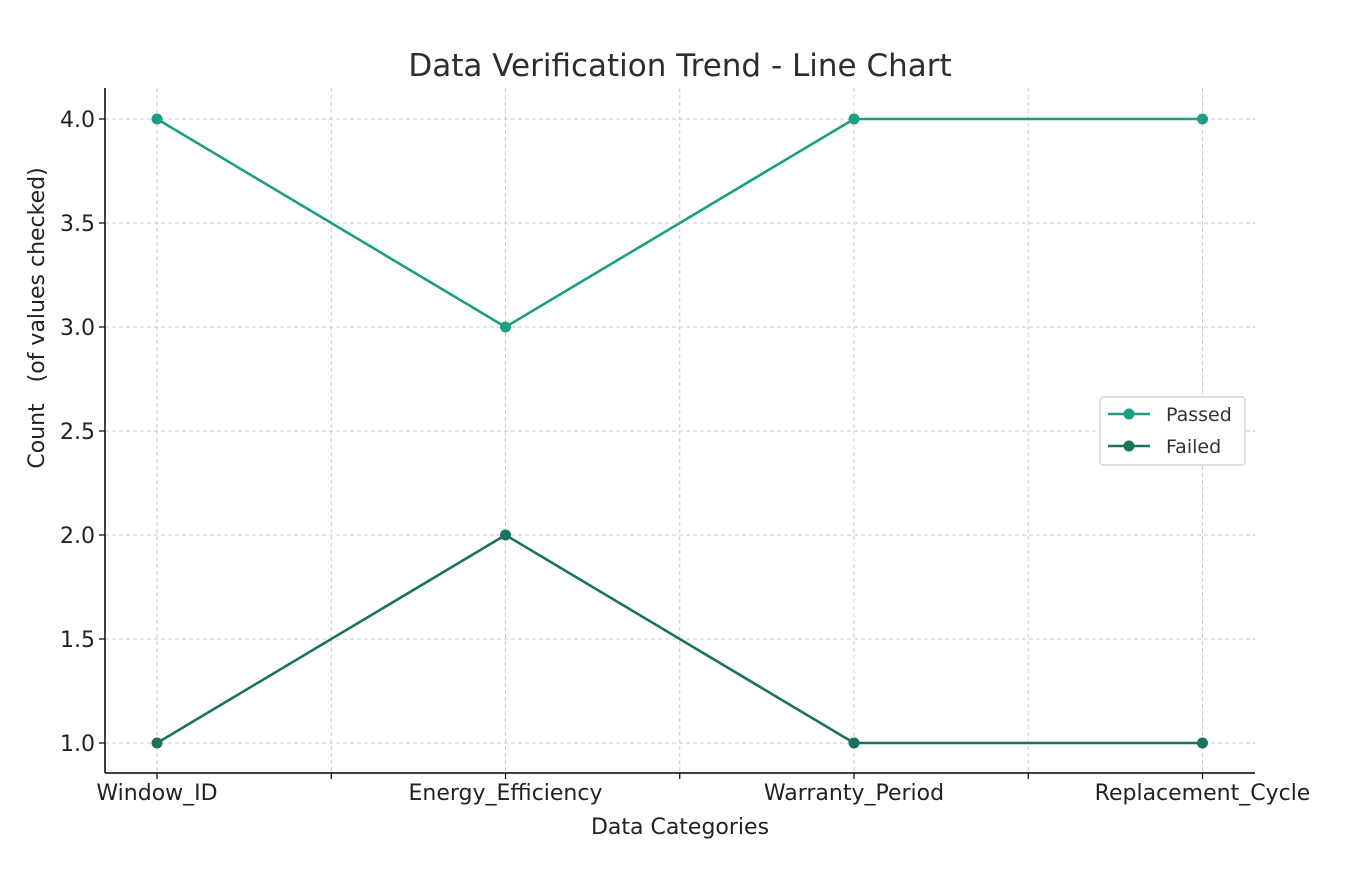 This screenshot has height=876, width=1352. What do you see at coordinates (1129, 446) in the screenshot?
I see `legend-swatch-marker-failed` at bounding box center [1129, 446].